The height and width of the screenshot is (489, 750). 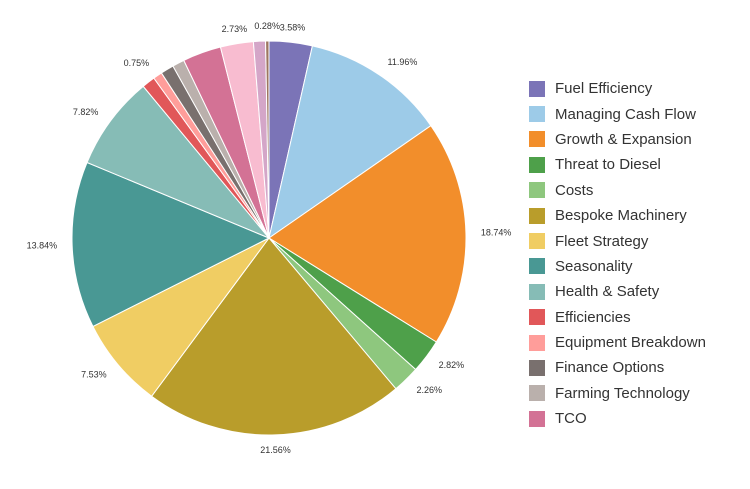 What do you see at coordinates (604, 89) in the screenshot?
I see `legend-label: Fuel Efficiency` at bounding box center [604, 89].